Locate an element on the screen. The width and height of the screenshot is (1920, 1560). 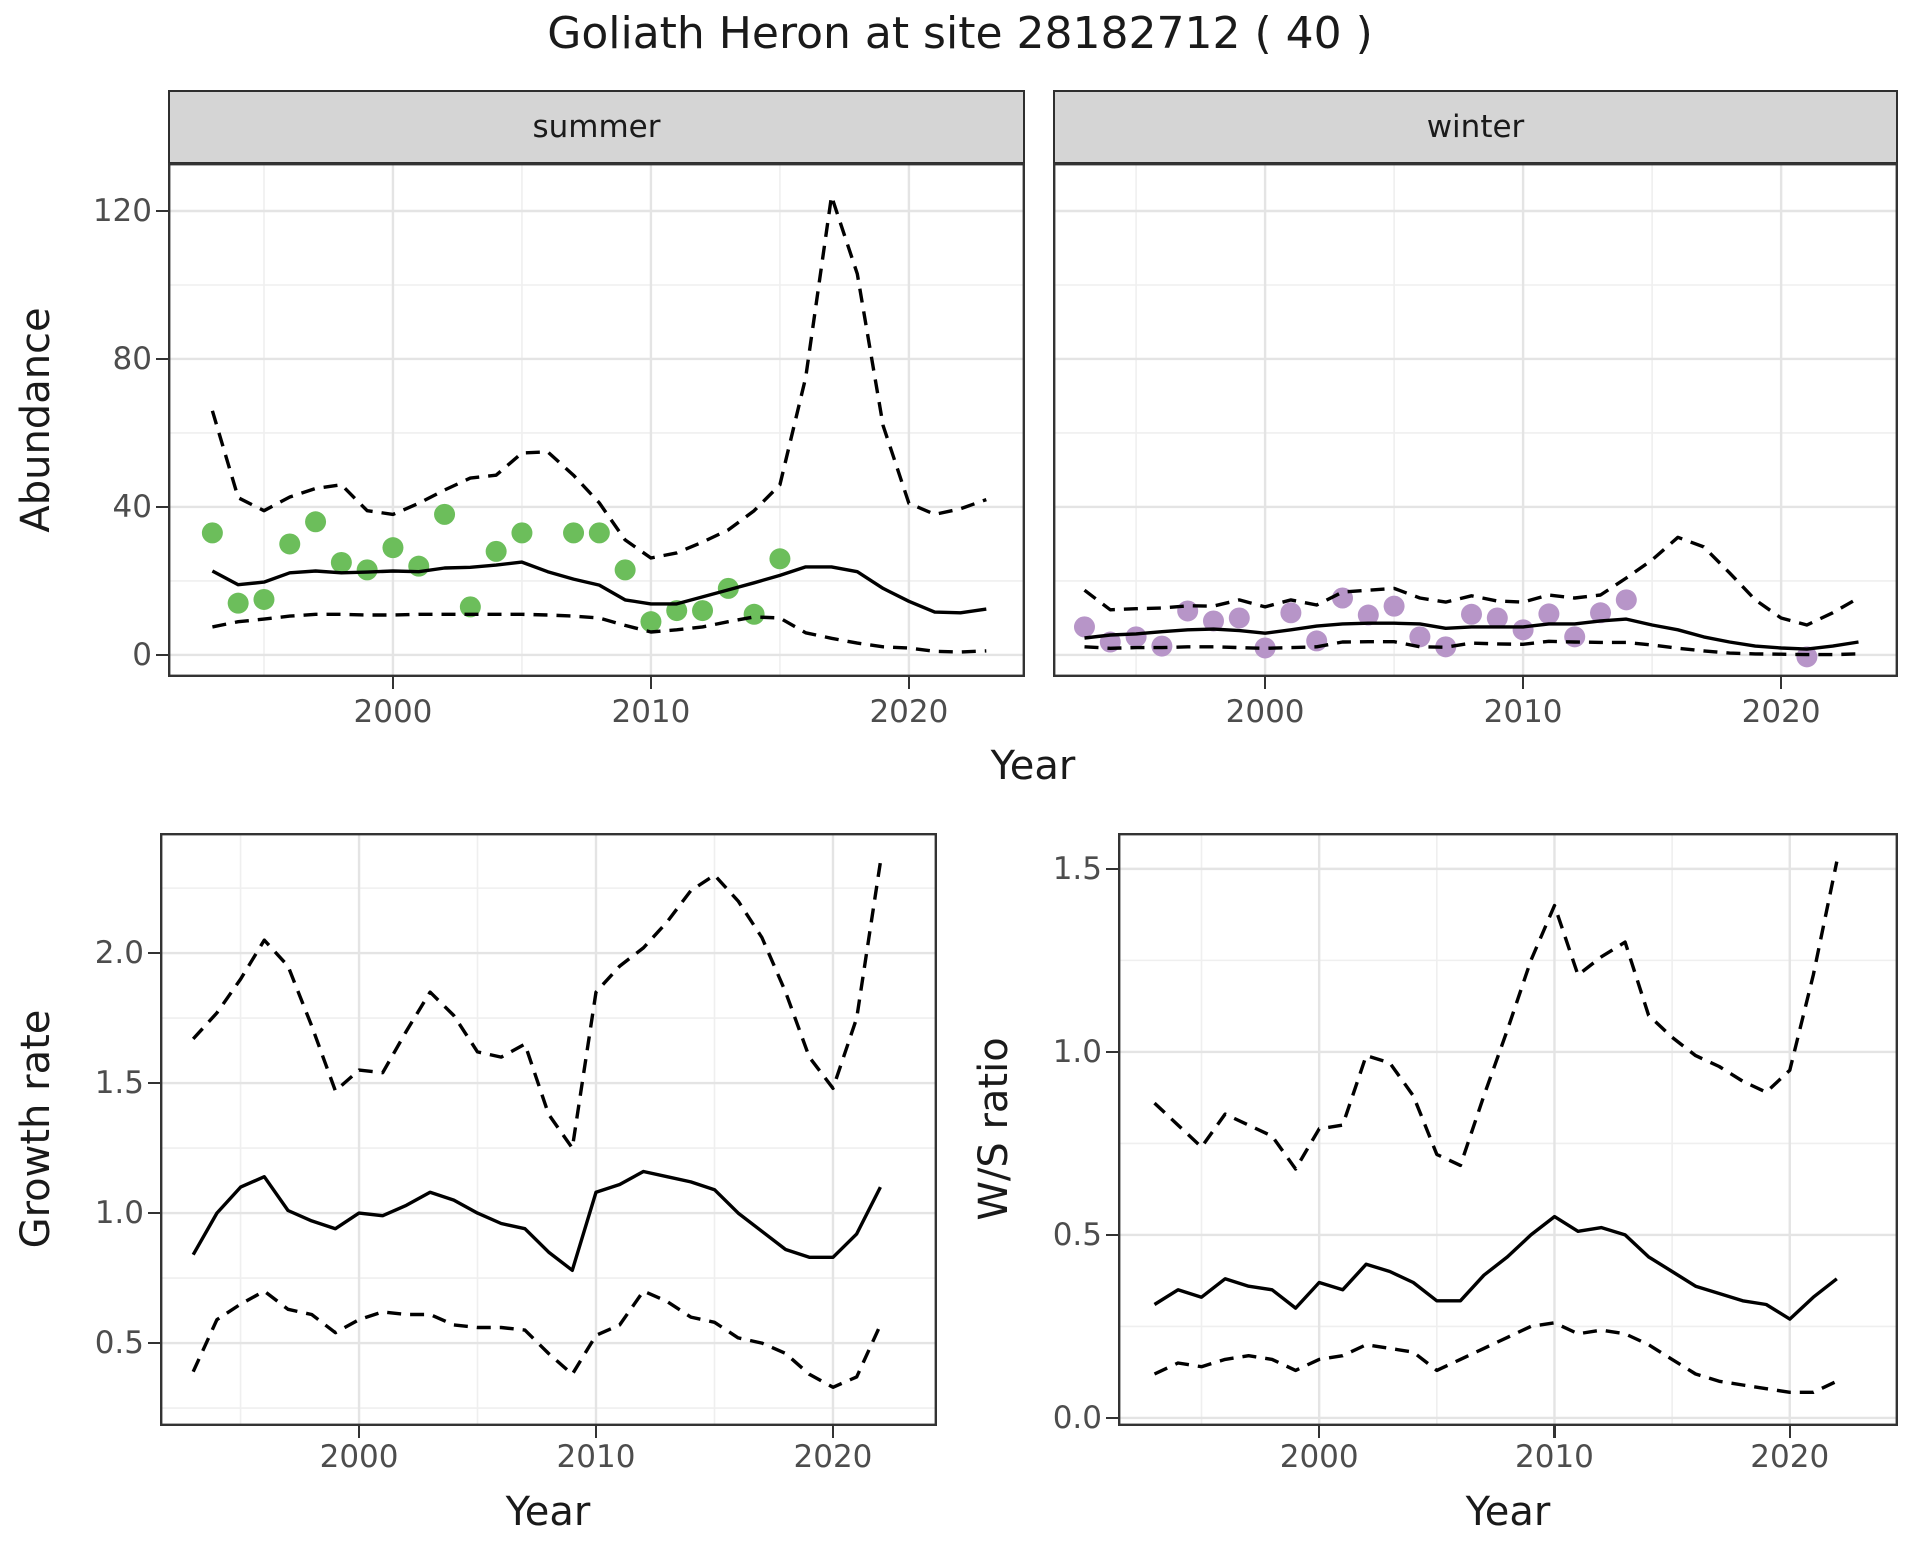
x-axis-title-year-bottom-left: Year is located at coordinates (548, 1512).